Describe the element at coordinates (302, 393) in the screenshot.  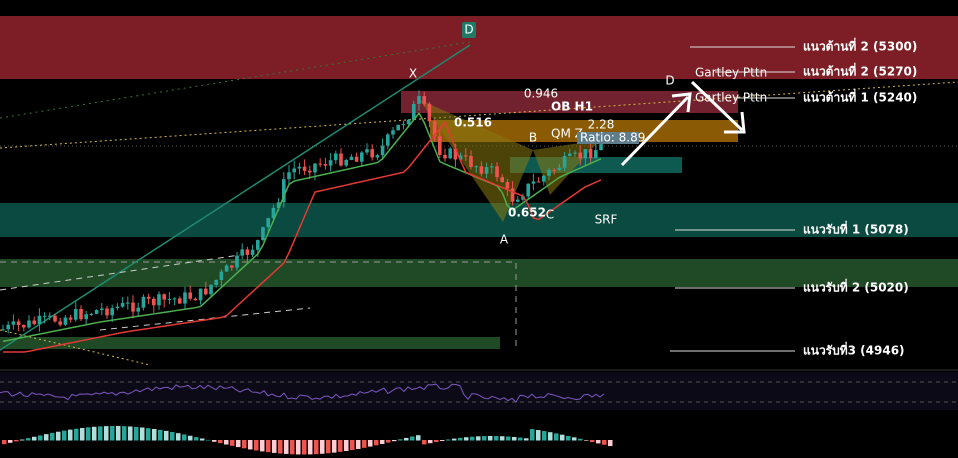
I see `rsi-line` at that location.